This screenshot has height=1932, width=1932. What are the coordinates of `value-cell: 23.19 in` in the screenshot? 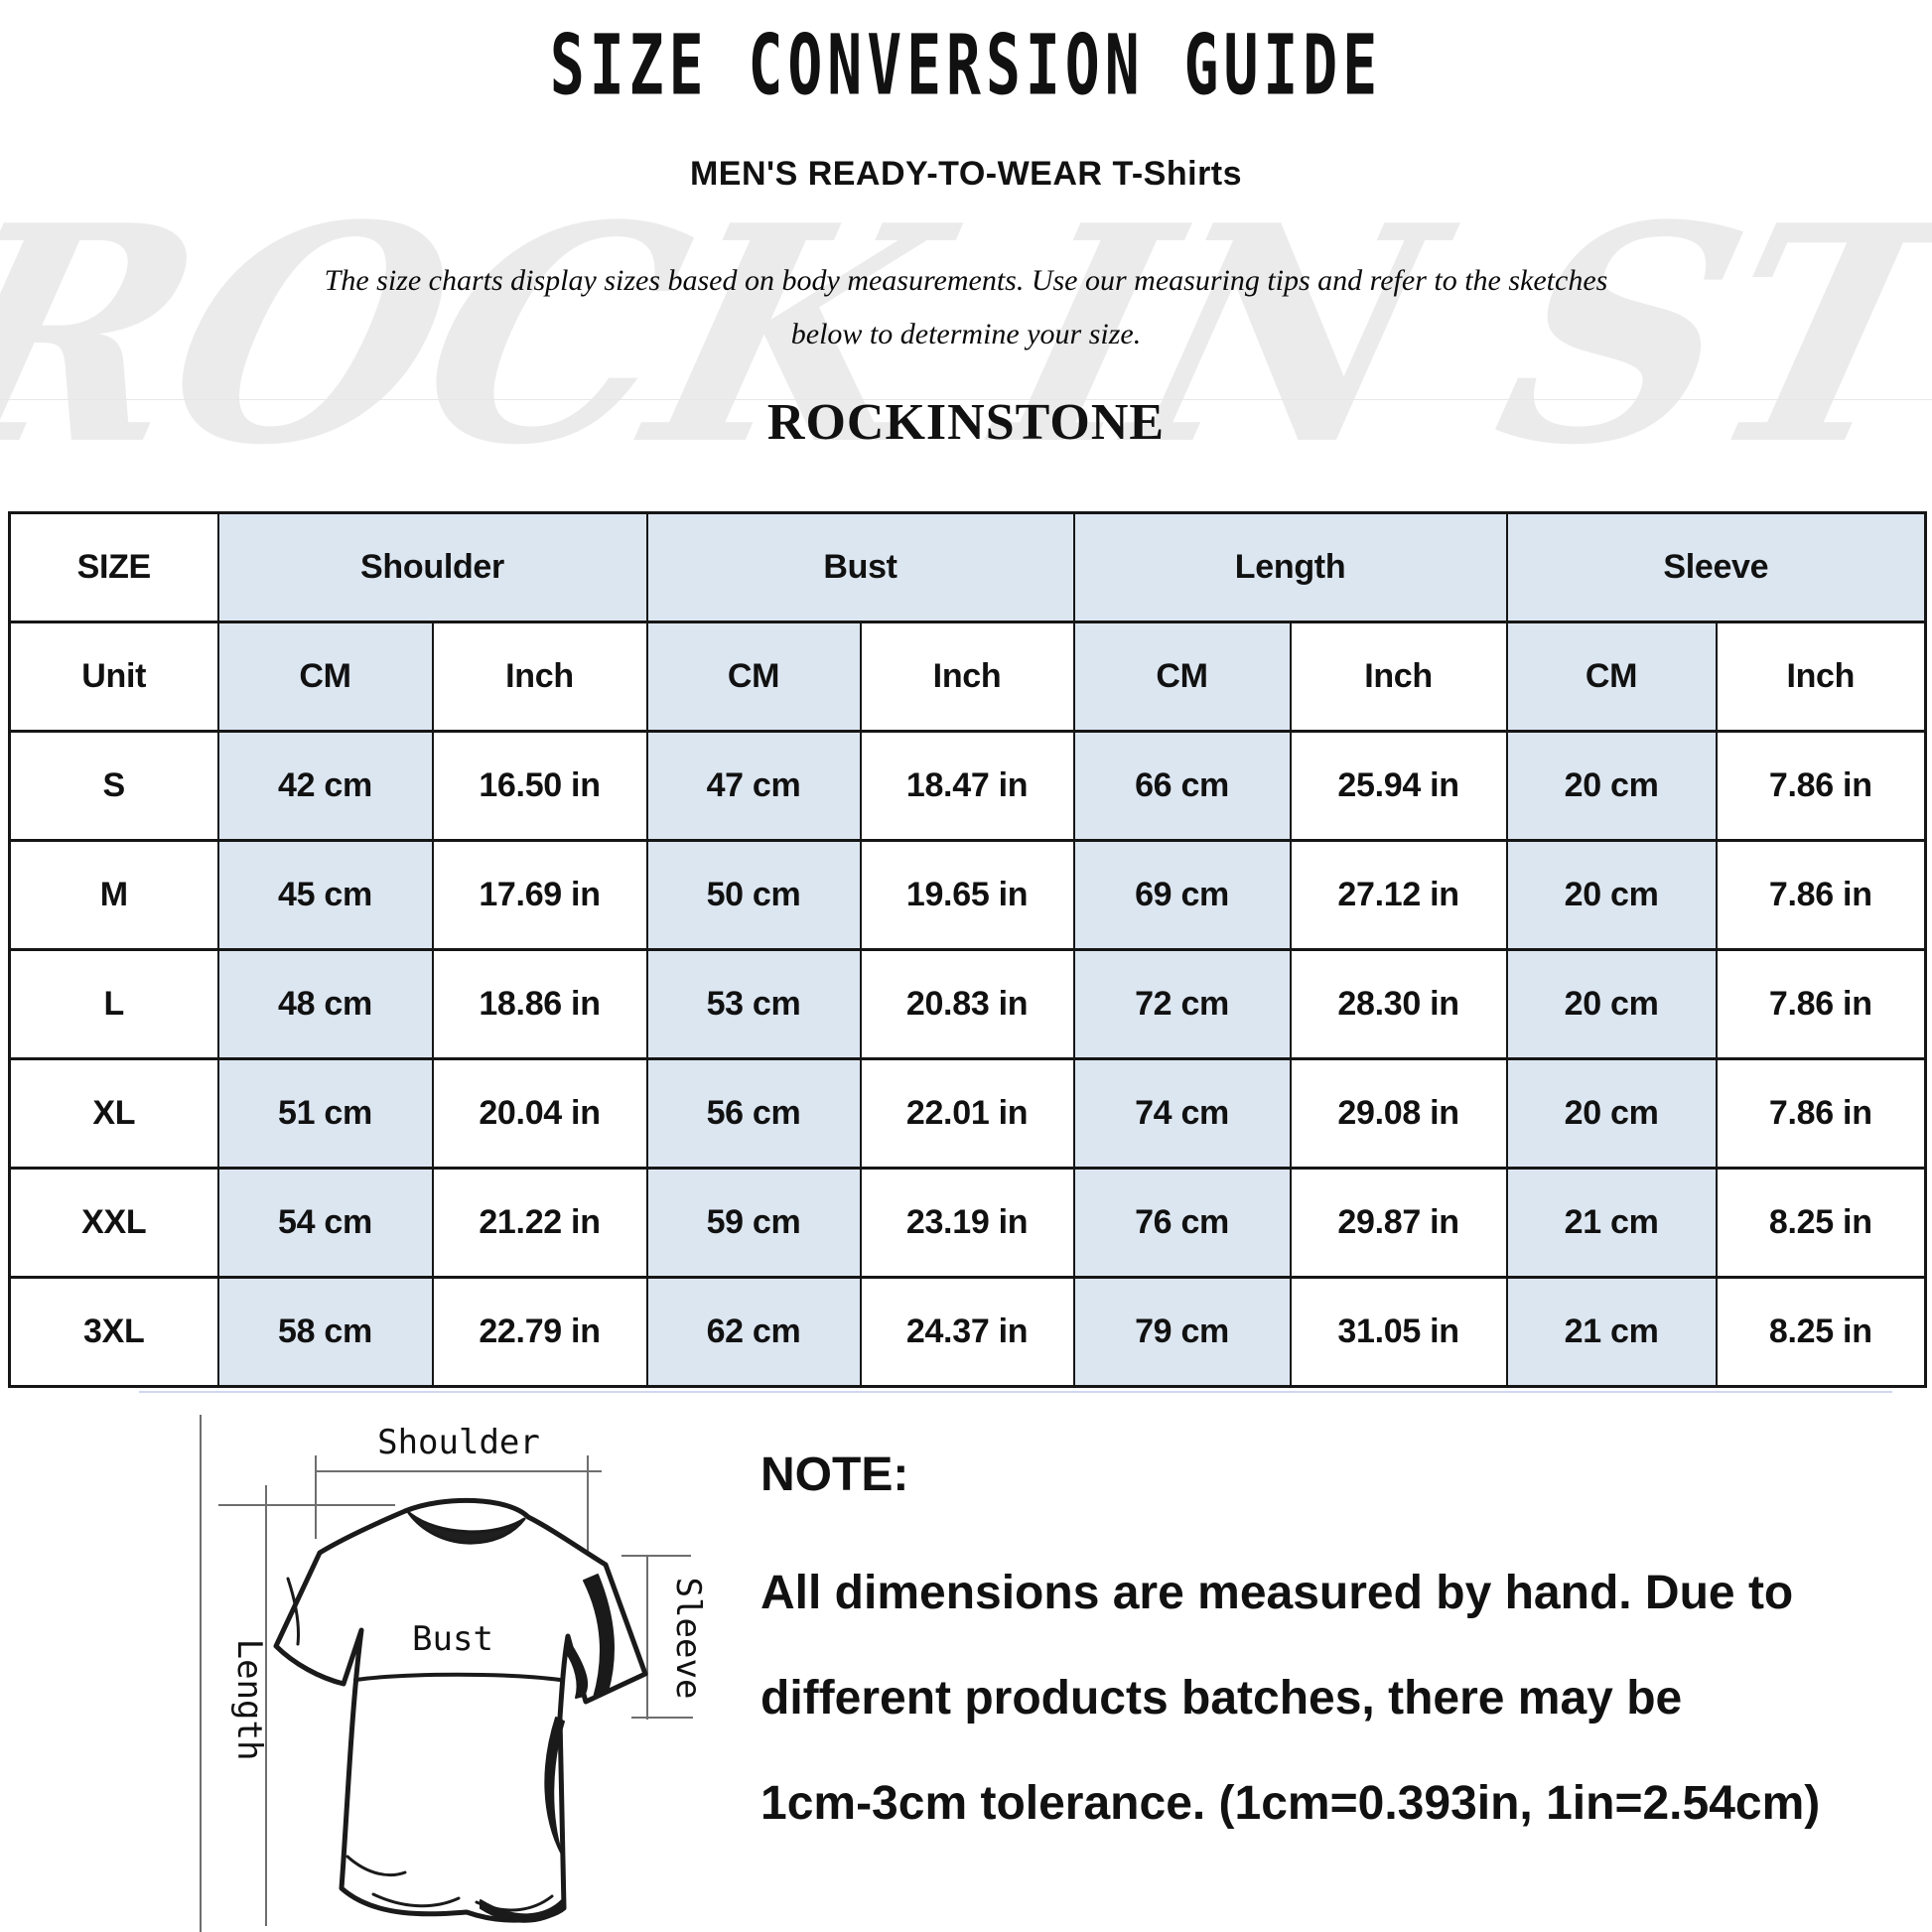 It's located at (967, 1223).